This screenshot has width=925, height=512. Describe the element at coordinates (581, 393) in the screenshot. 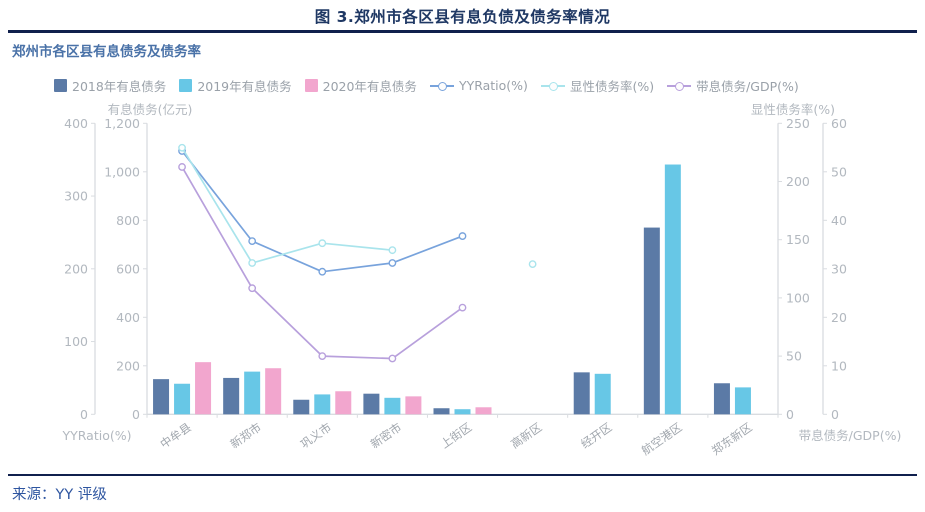

I see `bar-2018年有息债务-经开区` at that location.